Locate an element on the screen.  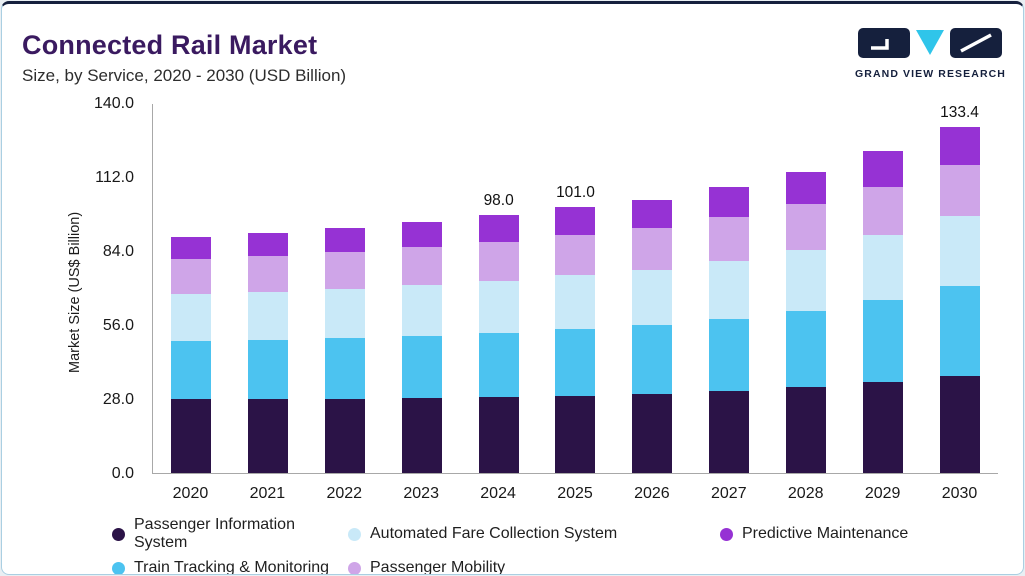
x-tick-label: 2021 is located at coordinates (267, 493).